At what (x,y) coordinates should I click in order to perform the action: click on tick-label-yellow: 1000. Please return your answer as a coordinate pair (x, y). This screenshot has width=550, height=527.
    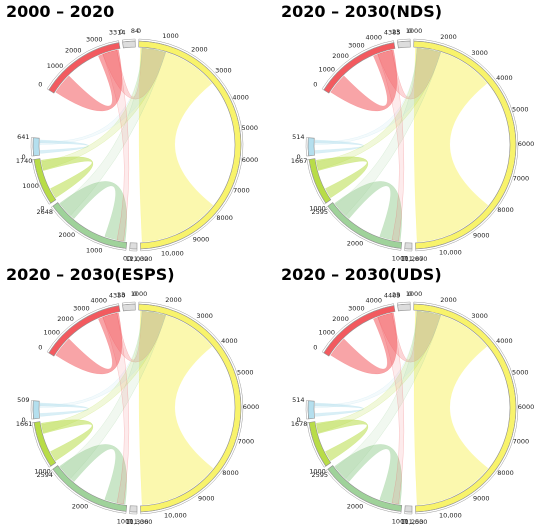
    Looking at the image, I should click on (414, 31).